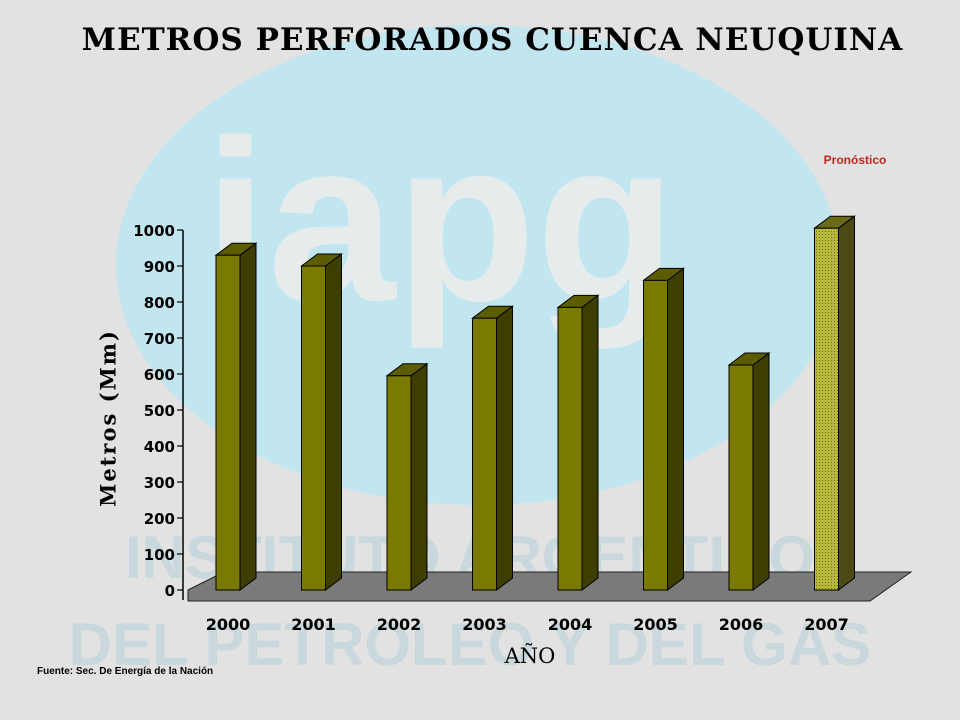 Image resolution: width=960 pixels, height=720 pixels. I want to click on bar-2007, so click(834, 403).